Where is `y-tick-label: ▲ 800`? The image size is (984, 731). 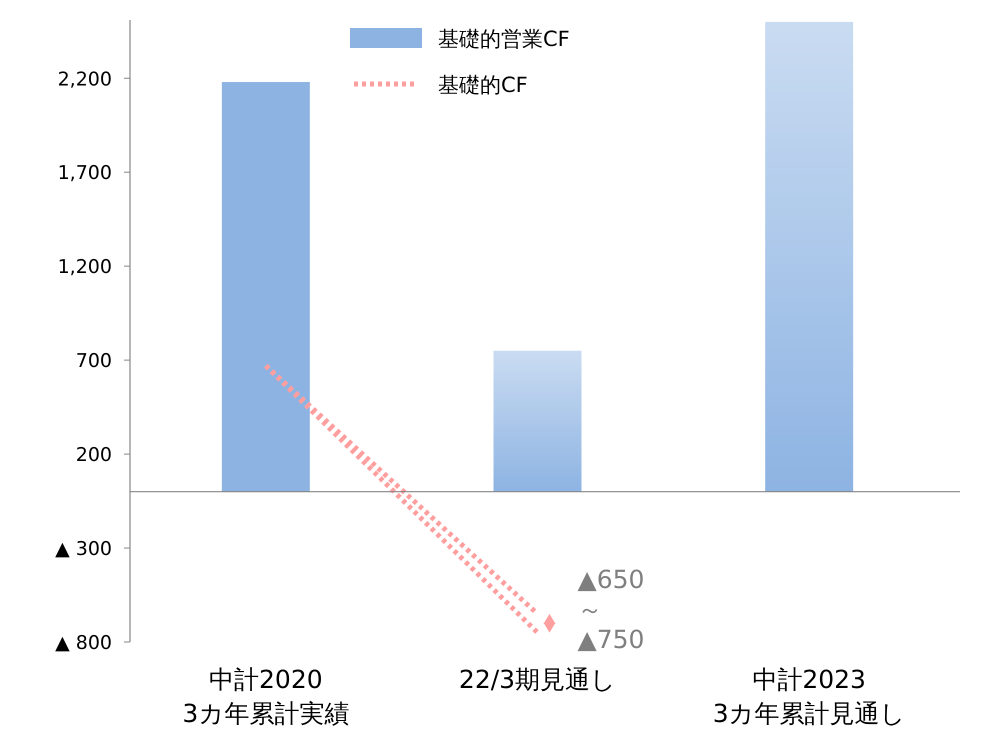
y-tick-label: ▲ 800 is located at coordinates (83, 643).